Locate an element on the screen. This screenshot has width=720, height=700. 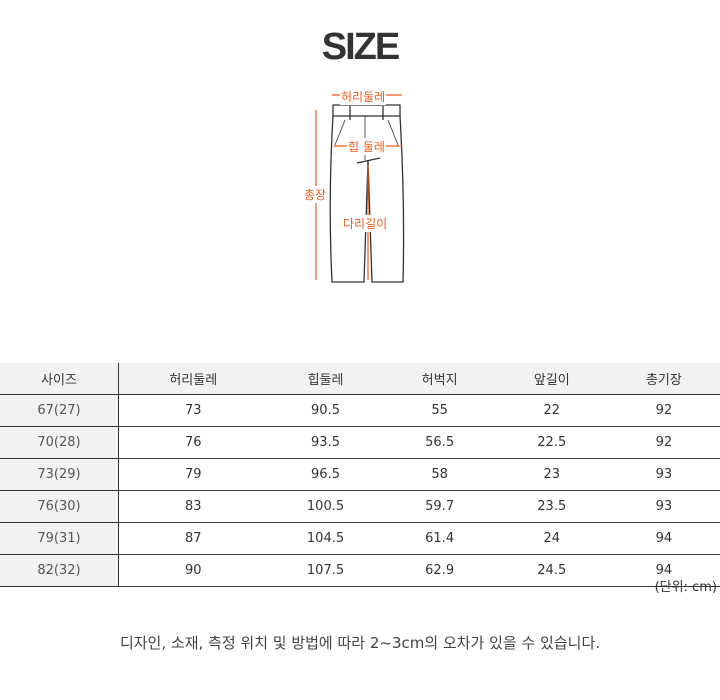
table-cell: 59.7 is located at coordinates (439, 506).